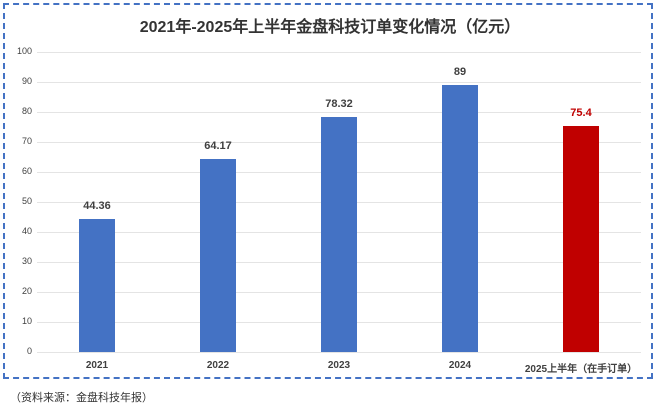 This screenshot has height=407, width=660. I want to click on data-label: 75.4, so click(581, 113).